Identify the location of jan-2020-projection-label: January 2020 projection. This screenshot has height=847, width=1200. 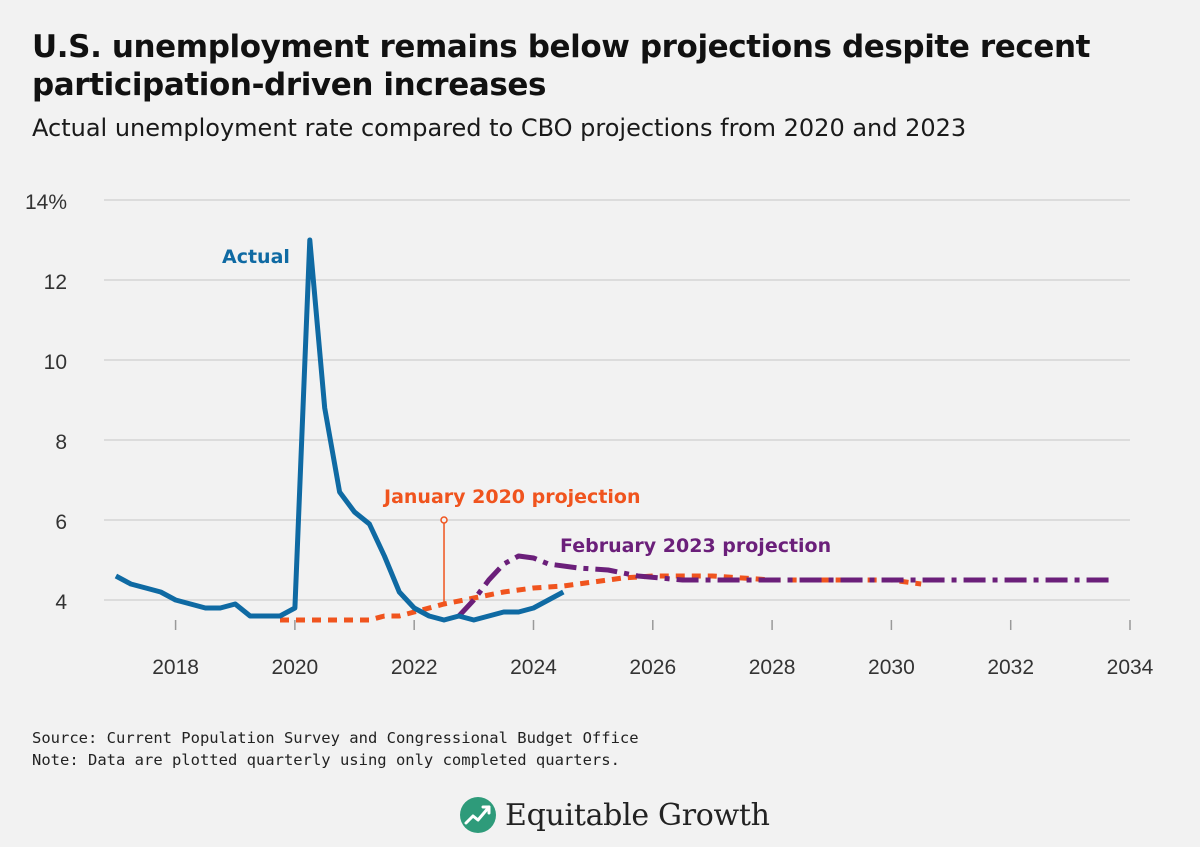
(511, 497).